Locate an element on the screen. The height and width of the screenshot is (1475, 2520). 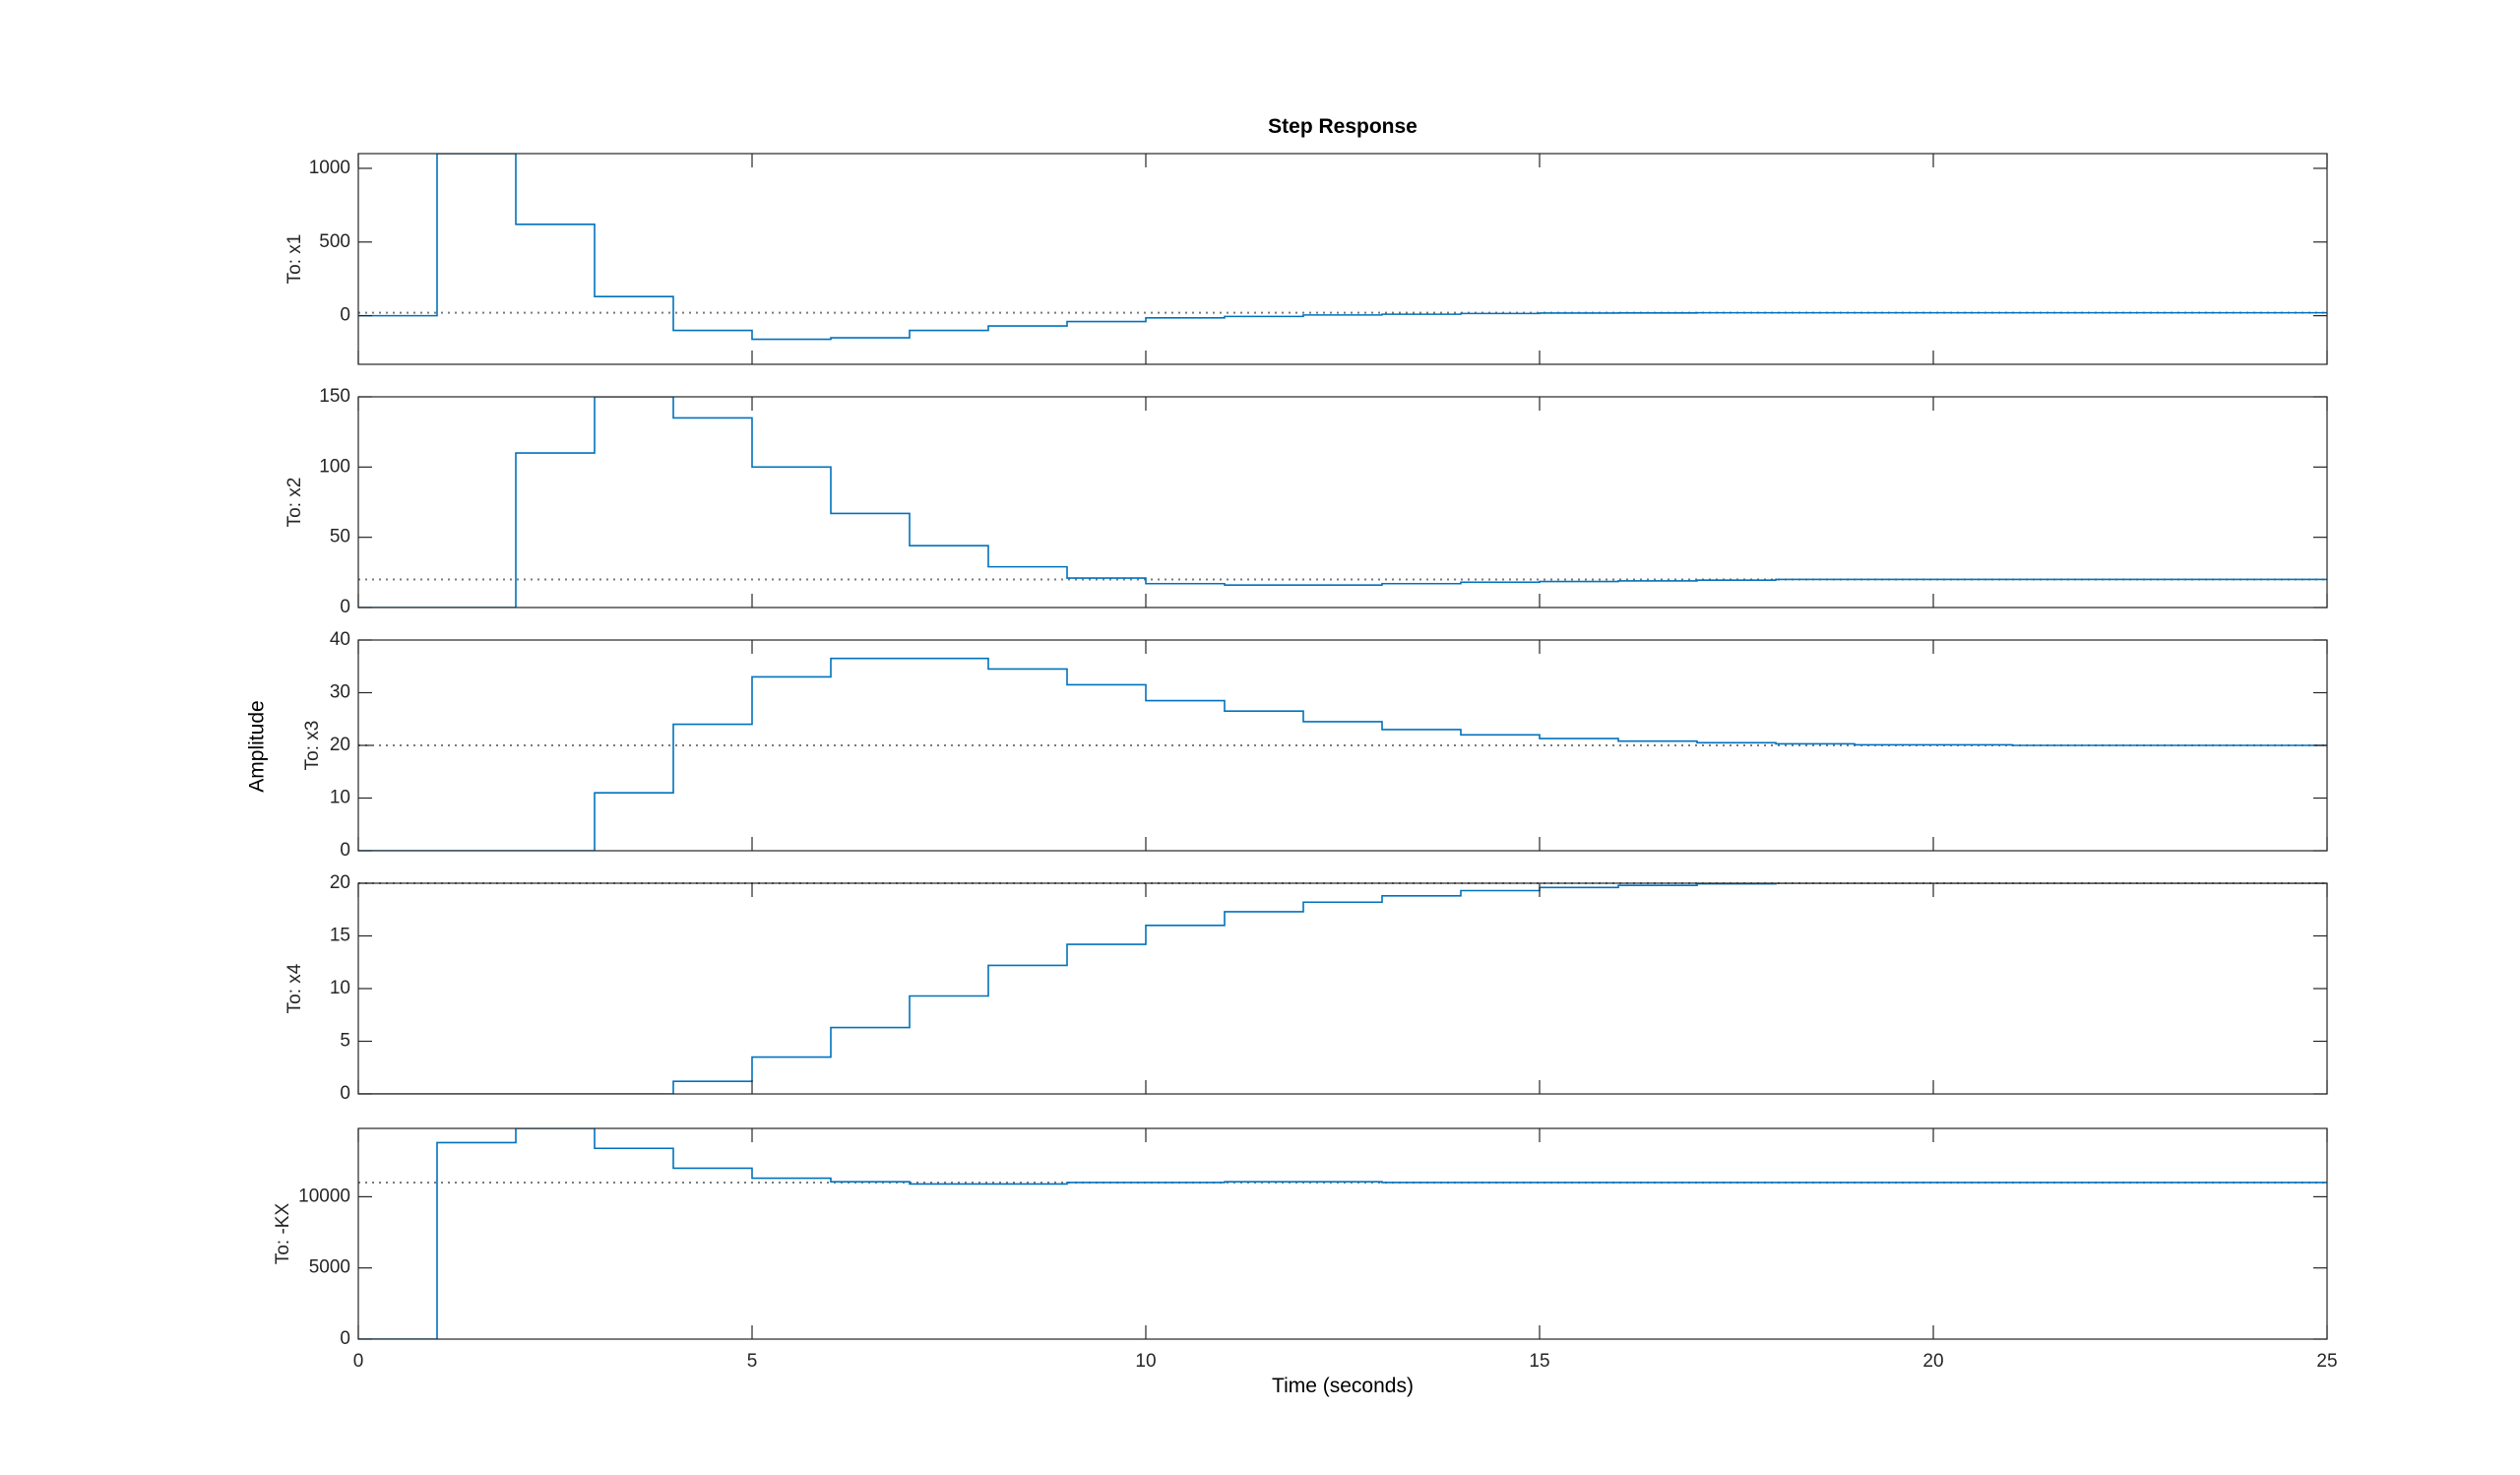
x-tick-label: 20 is located at coordinates (1932, 1361).